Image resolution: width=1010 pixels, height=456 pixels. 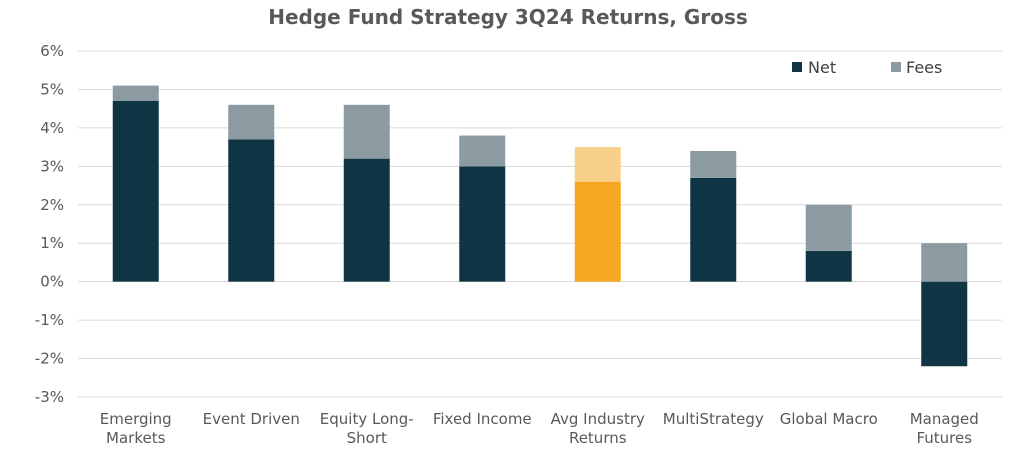 I want to click on y-tick-label: -3%, so click(x=49, y=397).